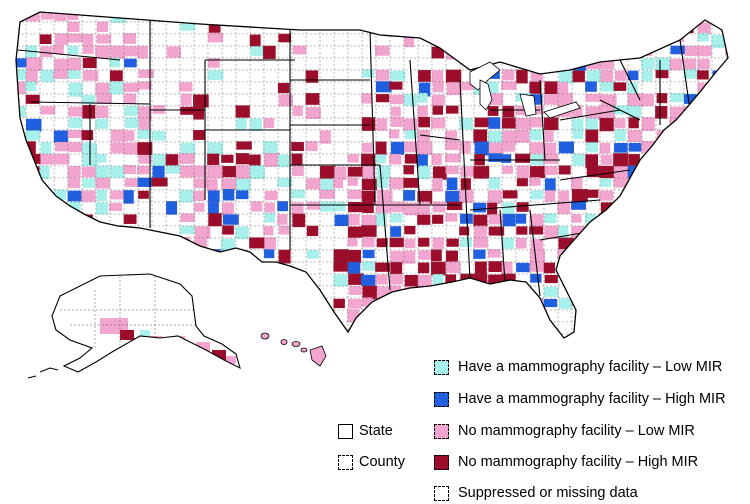  Describe the element at coordinates (548, 493) in the screenshot. I see `legend-label-missing: Suppressed or missing data` at that location.